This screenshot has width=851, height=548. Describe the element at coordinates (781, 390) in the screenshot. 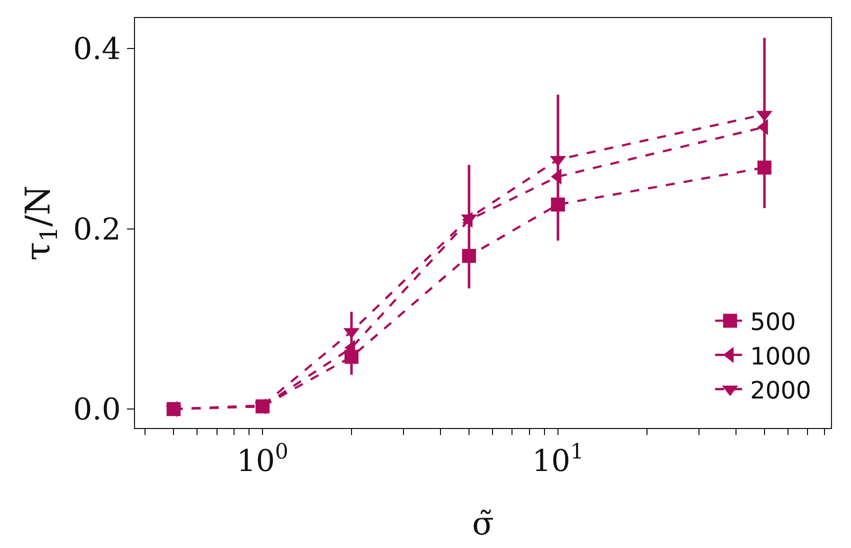

I see `legend-label: 2000` at that location.